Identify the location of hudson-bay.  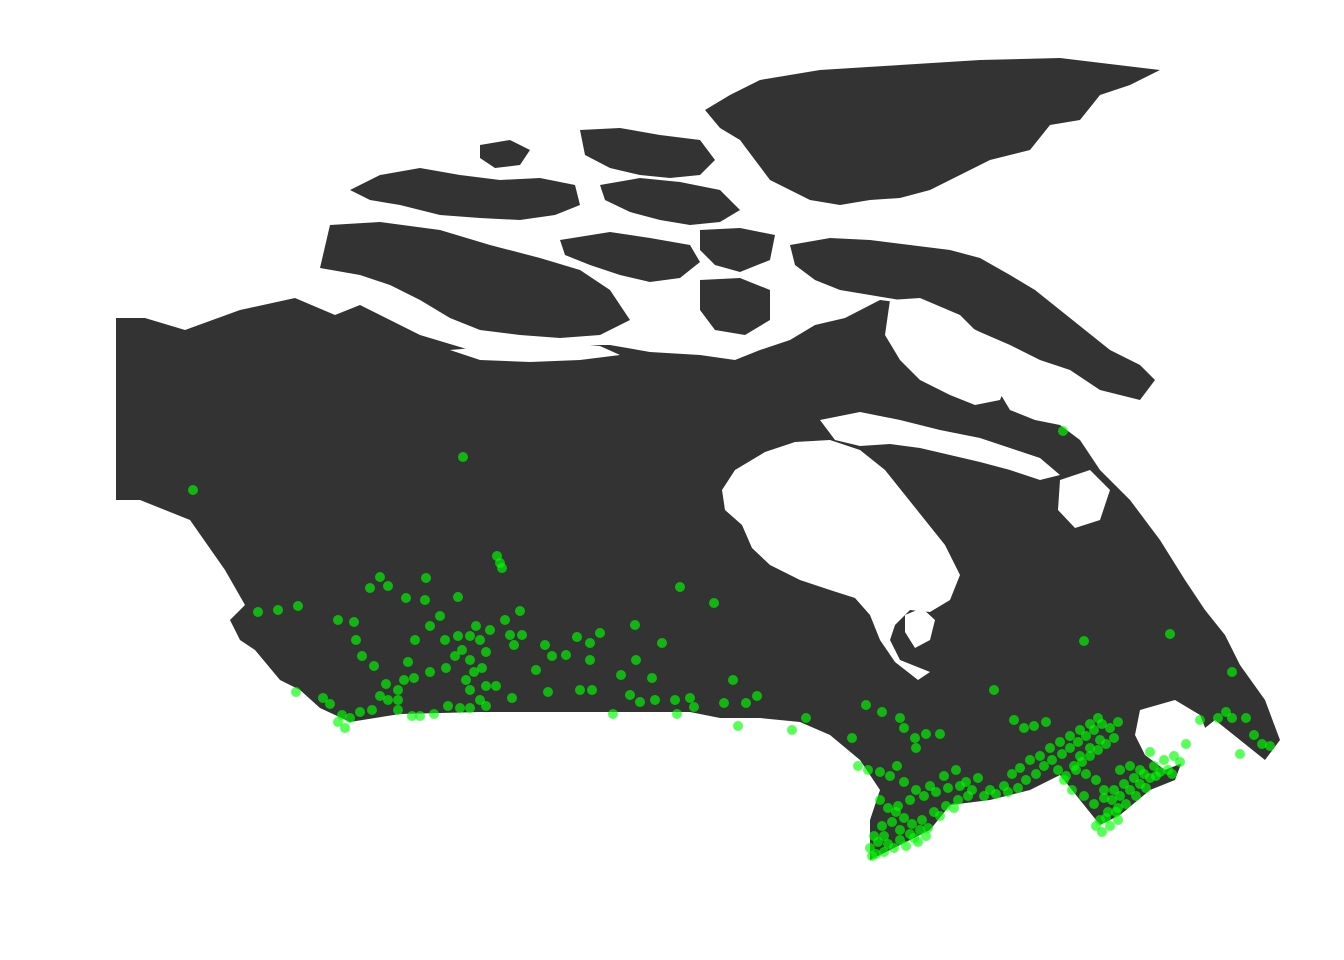
(841, 560).